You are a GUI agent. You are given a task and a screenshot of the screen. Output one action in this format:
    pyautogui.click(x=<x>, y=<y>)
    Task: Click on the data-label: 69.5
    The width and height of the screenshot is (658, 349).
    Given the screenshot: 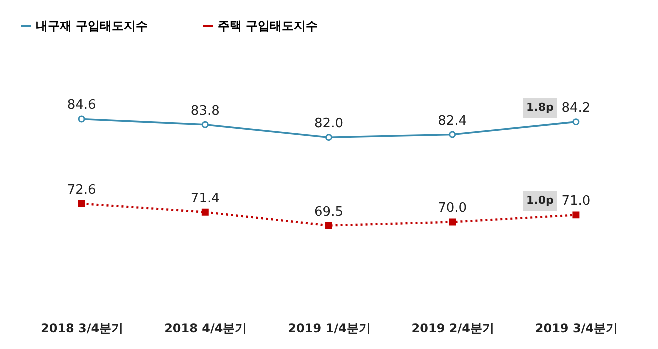 What is the action you would take?
    pyautogui.click(x=329, y=212)
    